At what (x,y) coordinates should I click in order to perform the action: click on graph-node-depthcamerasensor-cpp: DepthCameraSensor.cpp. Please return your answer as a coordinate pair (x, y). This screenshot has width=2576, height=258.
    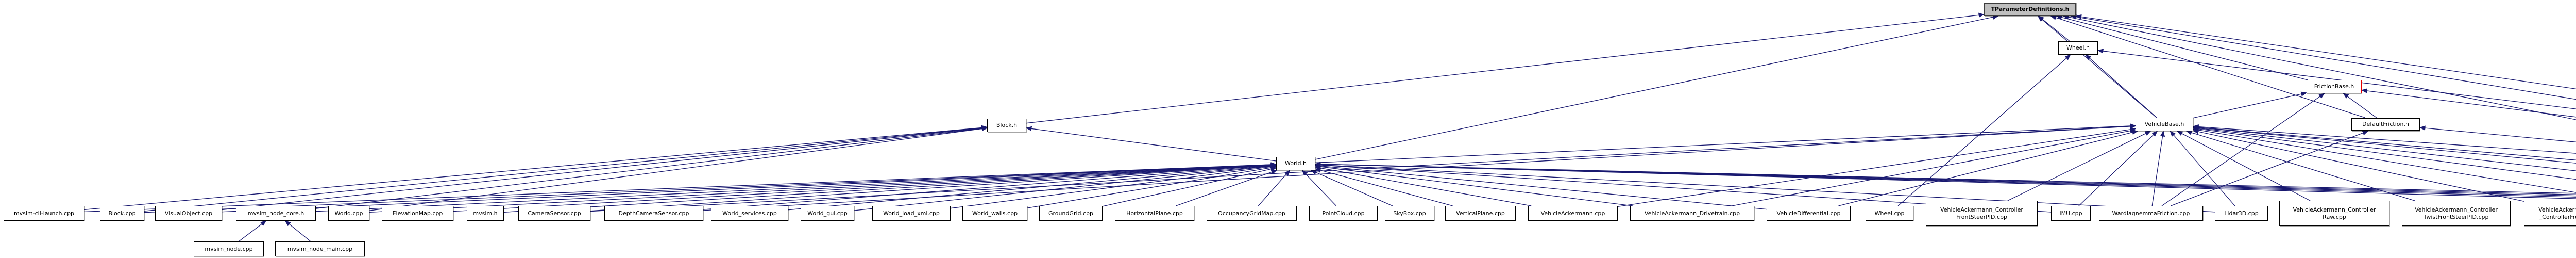
    Looking at the image, I should click on (653, 213).